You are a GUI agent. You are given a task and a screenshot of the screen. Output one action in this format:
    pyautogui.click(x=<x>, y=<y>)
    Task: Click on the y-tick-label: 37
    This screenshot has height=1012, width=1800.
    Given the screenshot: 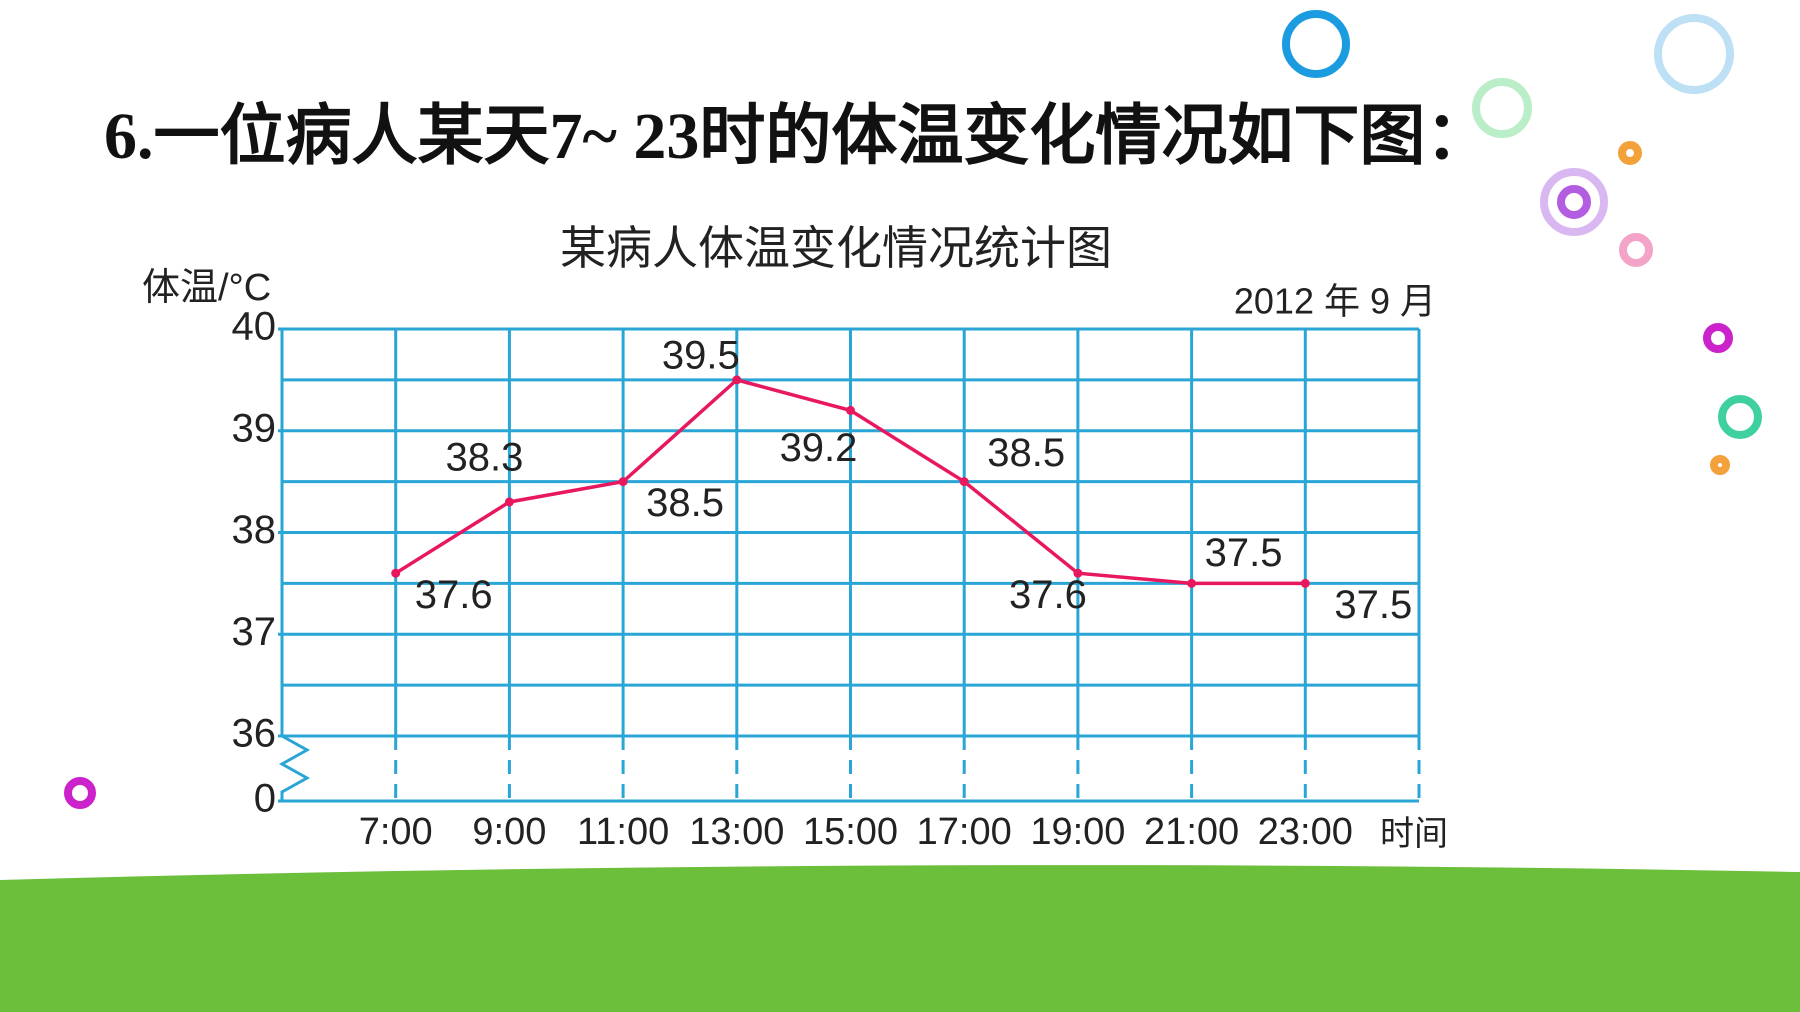 What is the action you would take?
    pyautogui.click(x=254, y=632)
    